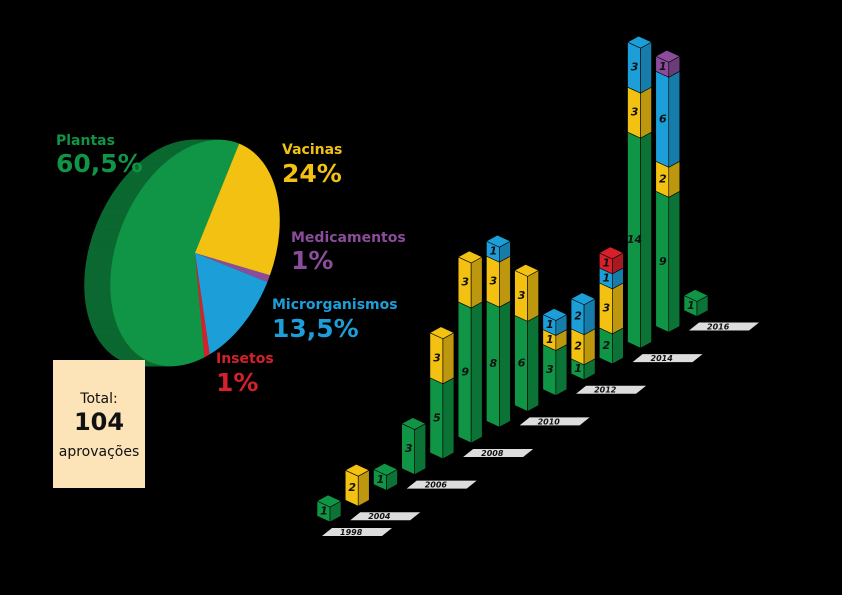  I want to click on pie-label: Vacinas, so click(312, 150).